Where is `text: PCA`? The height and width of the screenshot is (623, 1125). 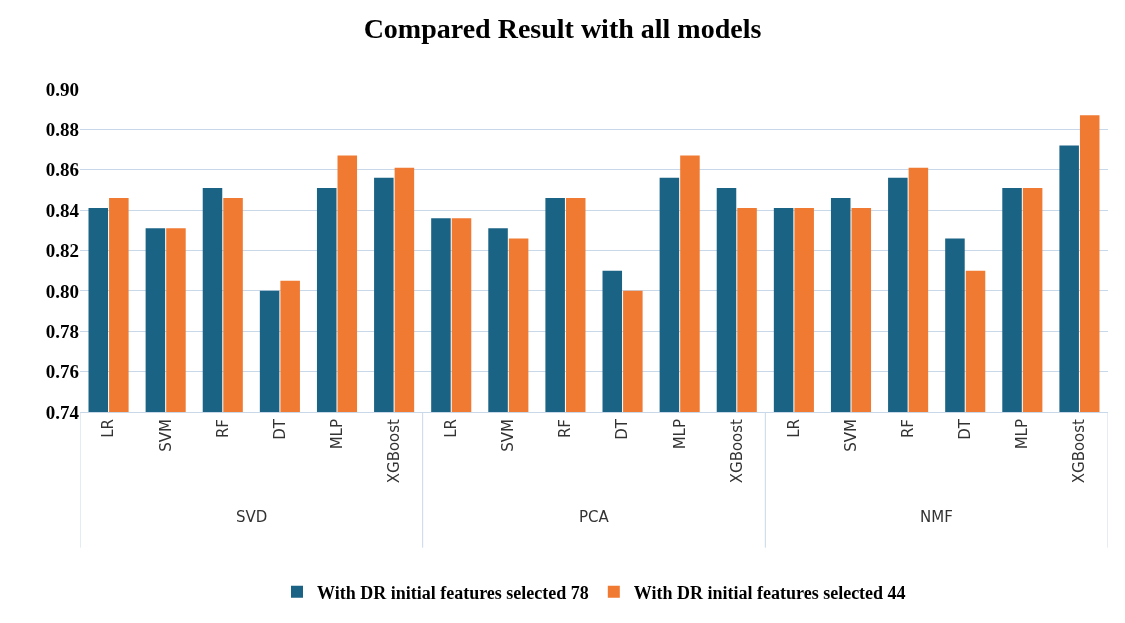 text: PCA is located at coordinates (594, 517).